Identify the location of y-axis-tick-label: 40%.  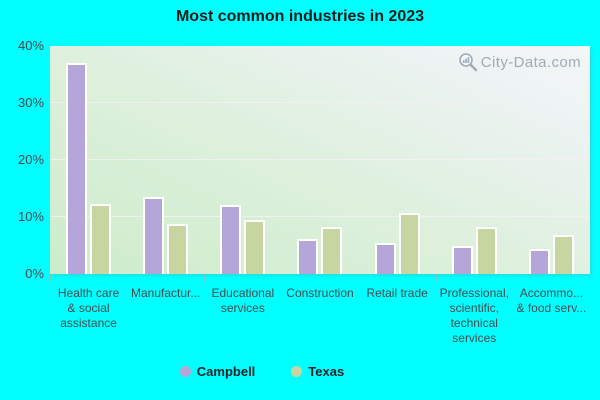
(30, 45).